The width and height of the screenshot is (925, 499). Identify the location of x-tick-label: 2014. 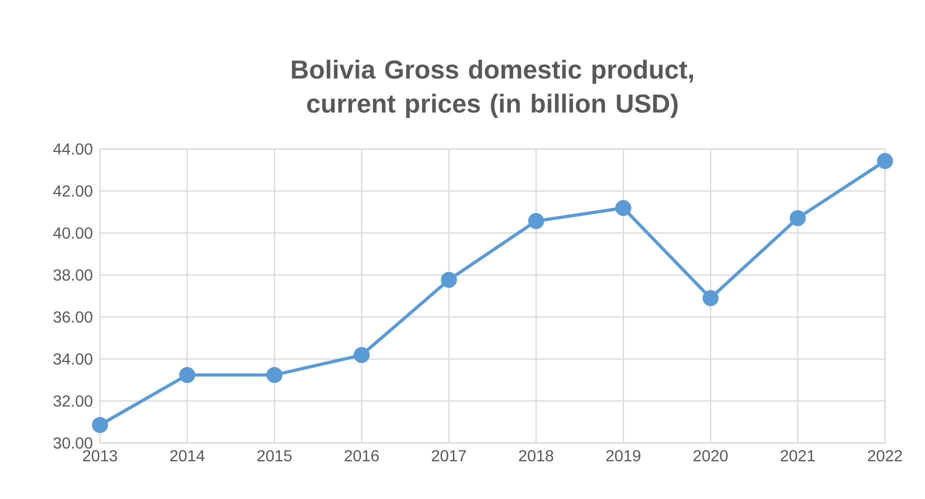
(187, 456).